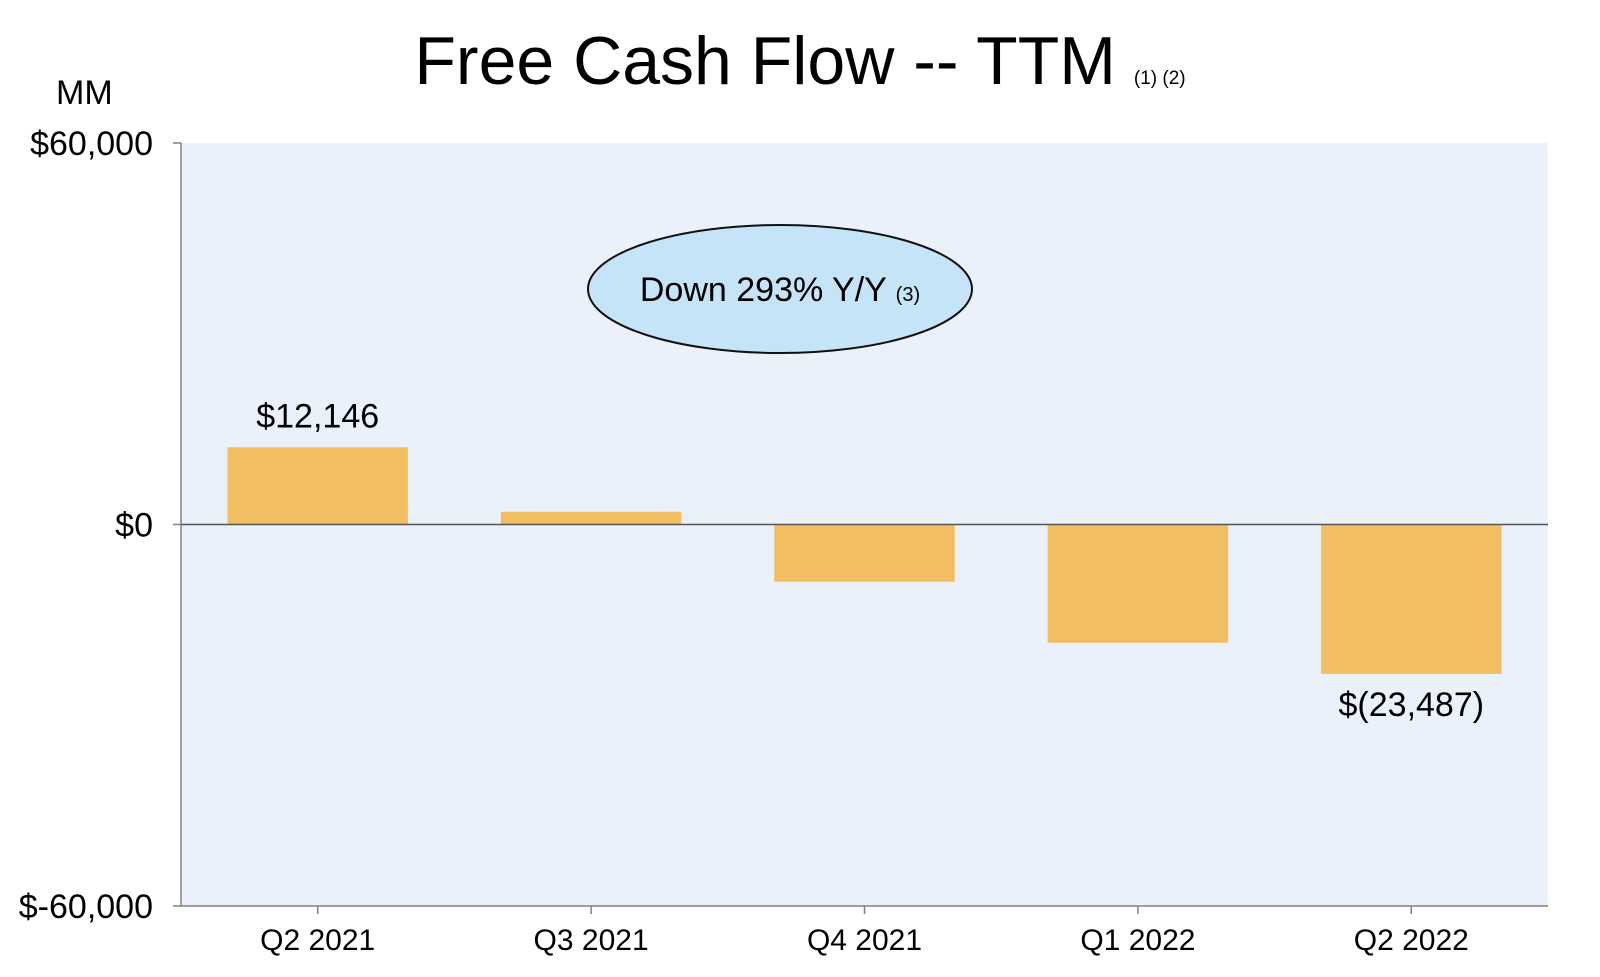 This screenshot has width=1600, height=977. Describe the element at coordinates (1412, 705) in the screenshot. I see `bar-data-label: $(23,487)` at that location.